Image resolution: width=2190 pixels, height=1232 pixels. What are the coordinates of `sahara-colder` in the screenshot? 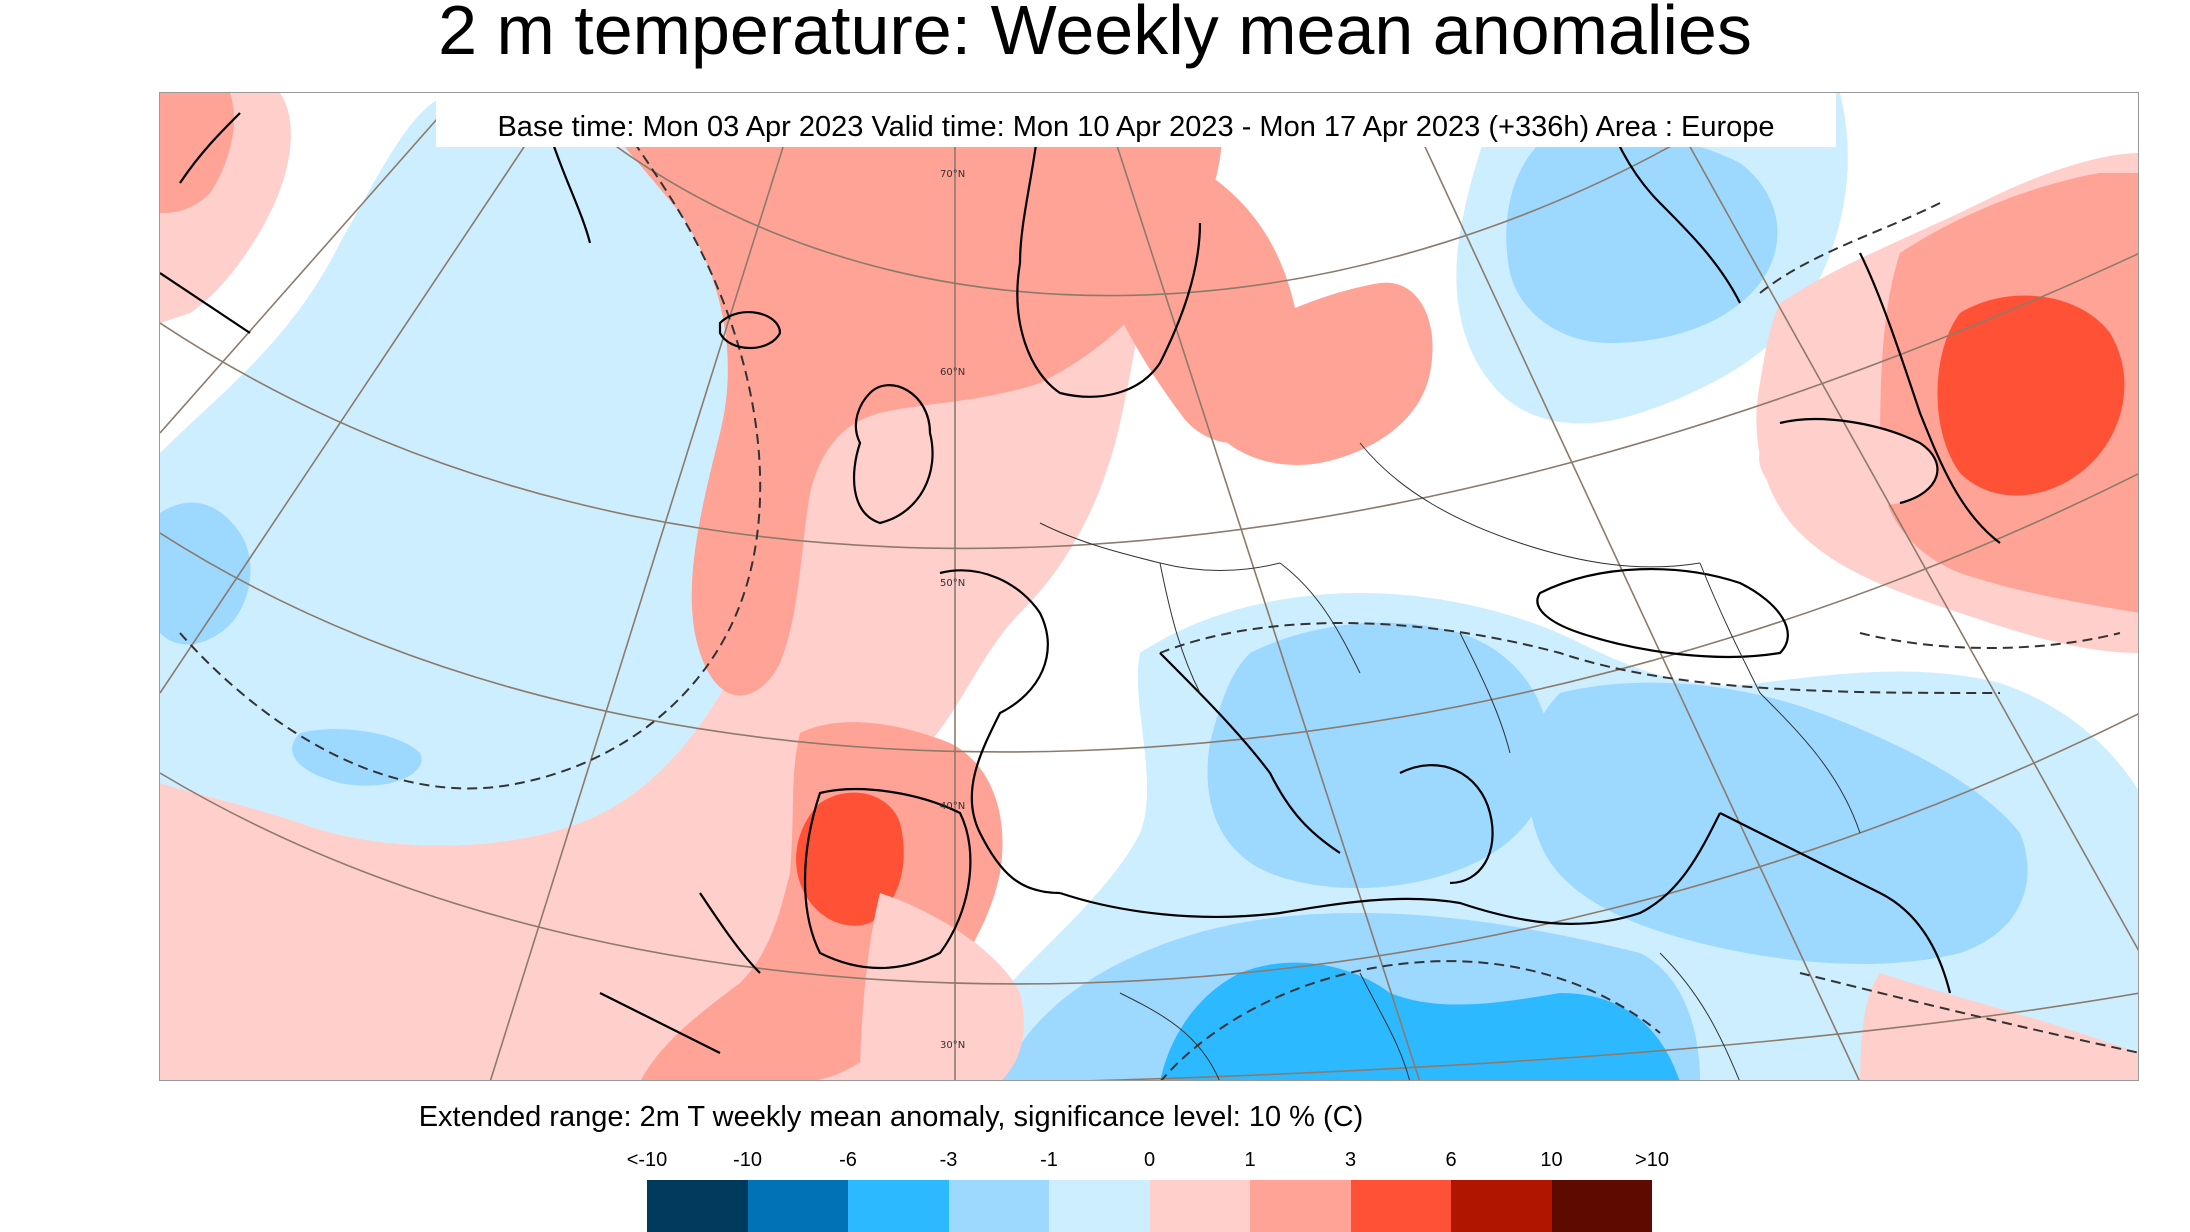 It's located at (1420, 1021).